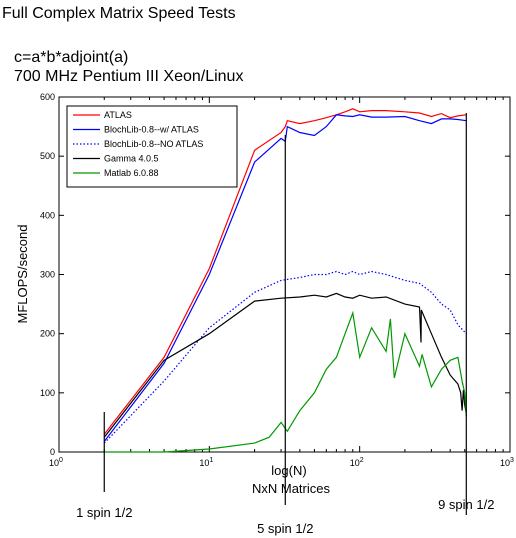  I want to click on y-tick-label: 500, so click(47, 156).